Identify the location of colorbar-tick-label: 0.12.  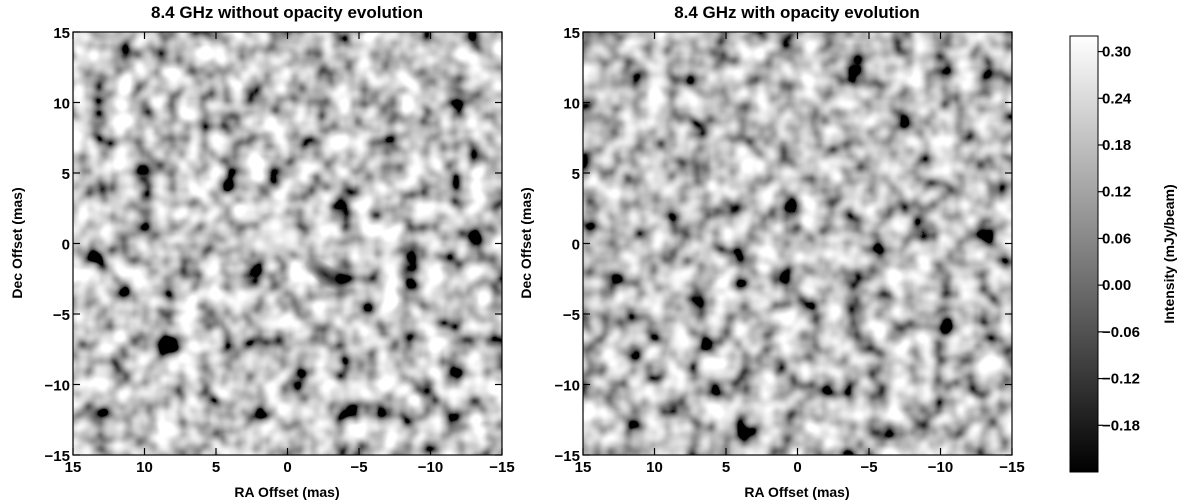
(1116, 192).